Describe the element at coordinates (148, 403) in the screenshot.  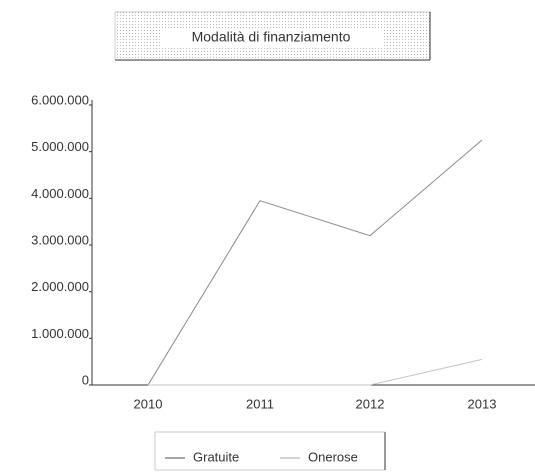
I see `x-tick-label: 2010` at that location.